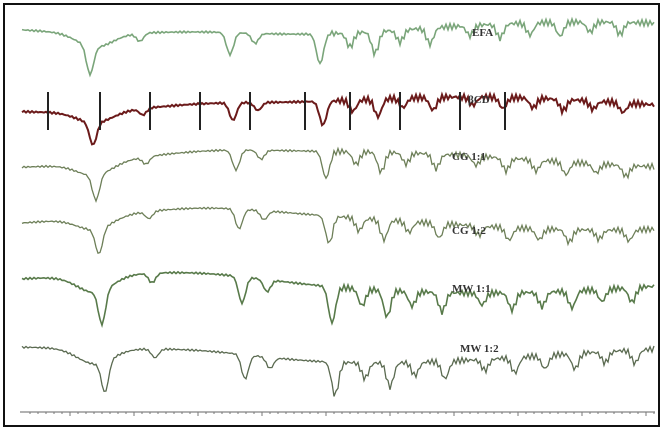 The width and height of the screenshot is (663, 430). What do you see at coordinates (482, 33) in the screenshot?
I see `spectrum-label: EFA` at bounding box center [482, 33].